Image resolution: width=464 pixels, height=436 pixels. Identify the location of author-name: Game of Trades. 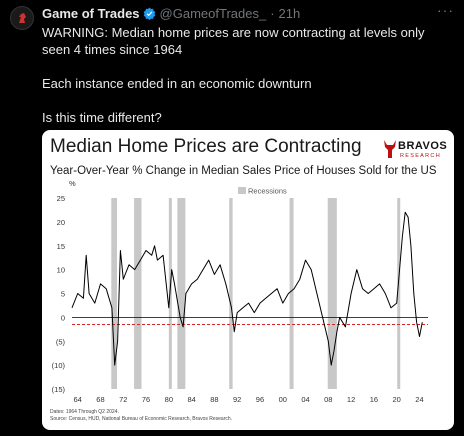
(91, 13).